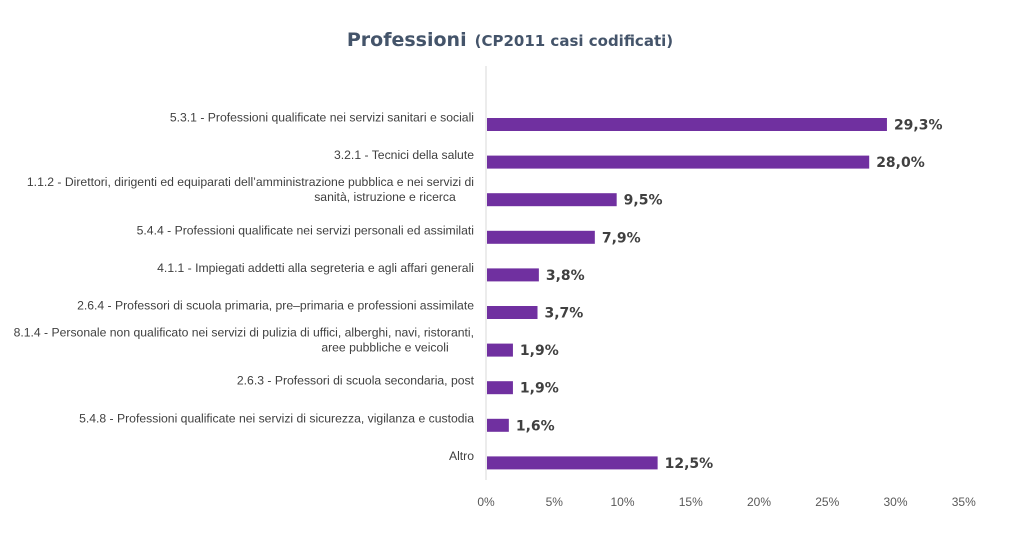 This screenshot has height=550, width=1024. What do you see at coordinates (895, 502) in the screenshot?
I see `x-tick-label: 30%` at bounding box center [895, 502].